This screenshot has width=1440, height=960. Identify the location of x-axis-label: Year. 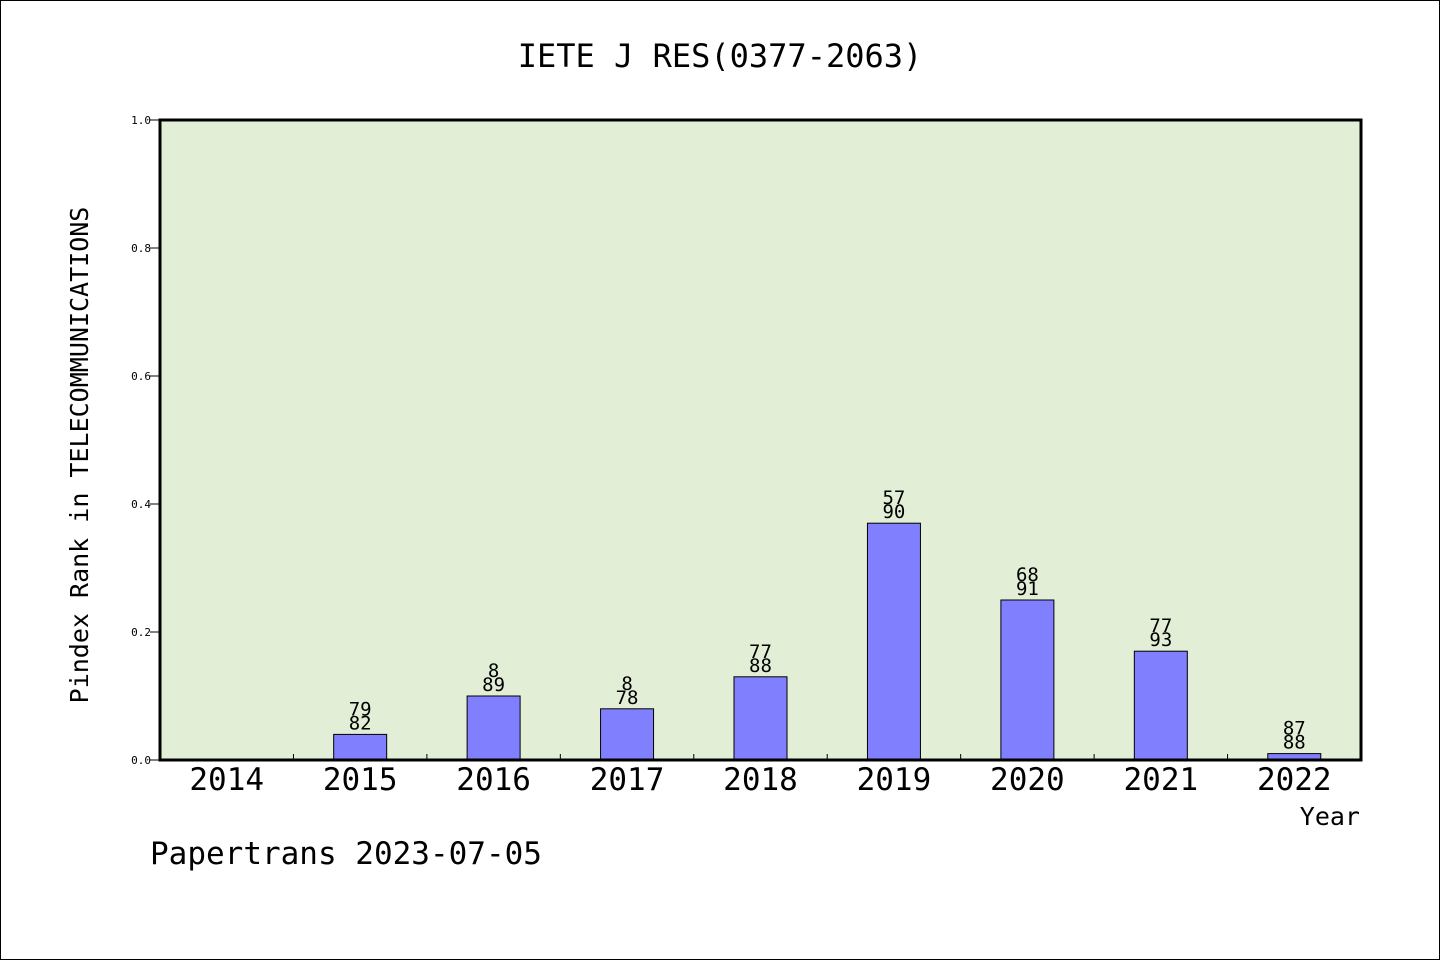
(1330, 816).